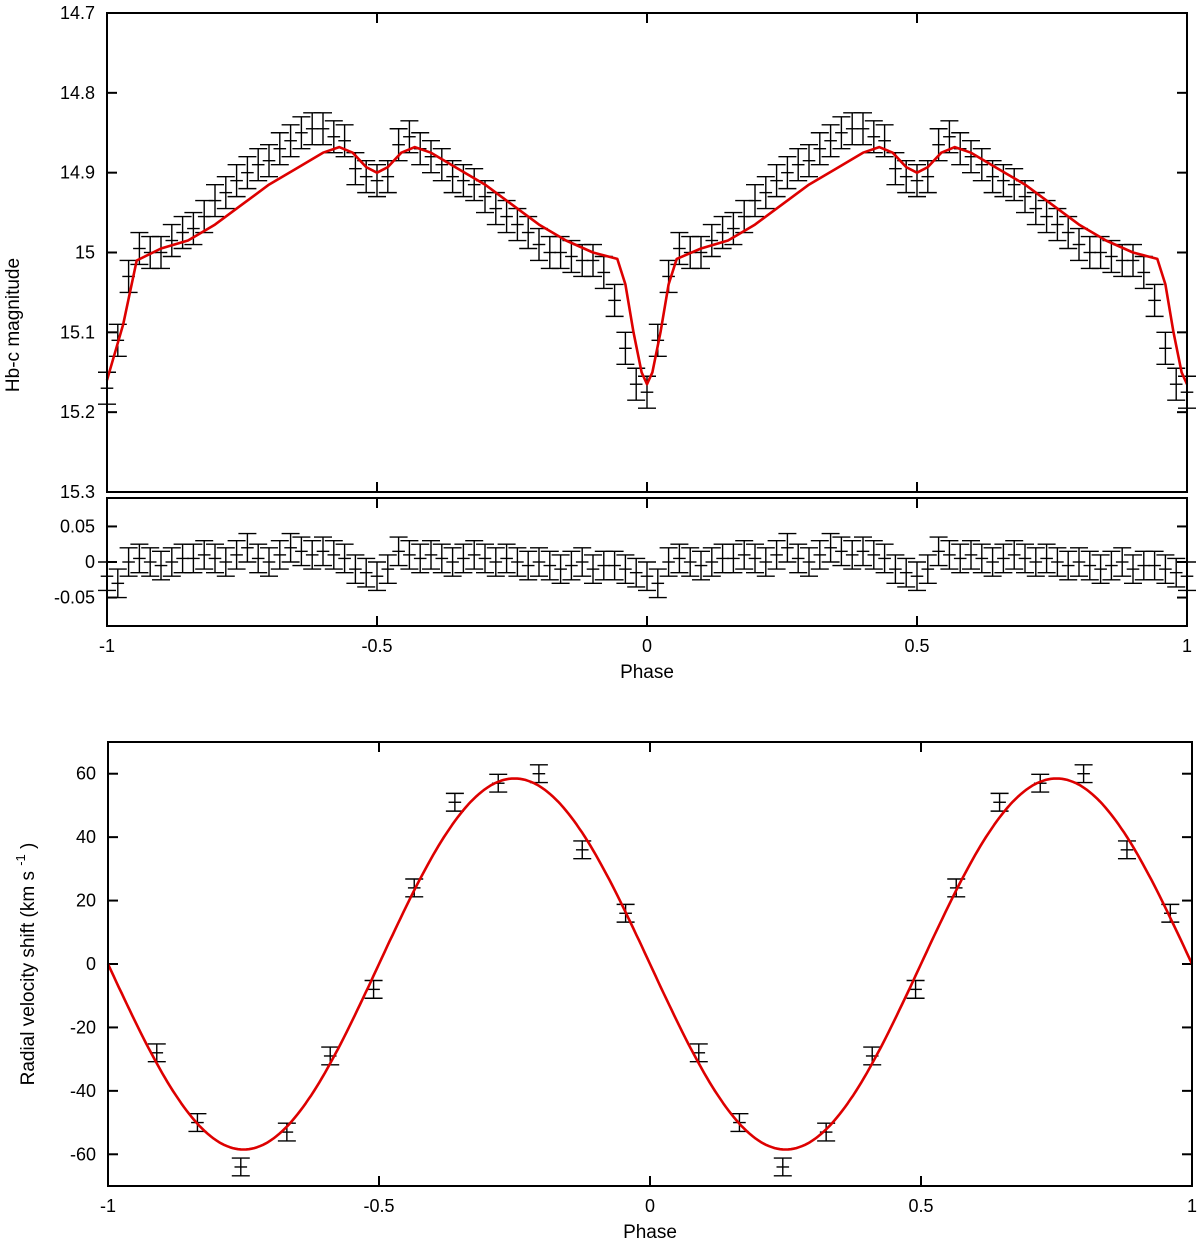 The image size is (1200, 1243). I want to click on rv-ylabel-superscript: -1, so click(20, 860).